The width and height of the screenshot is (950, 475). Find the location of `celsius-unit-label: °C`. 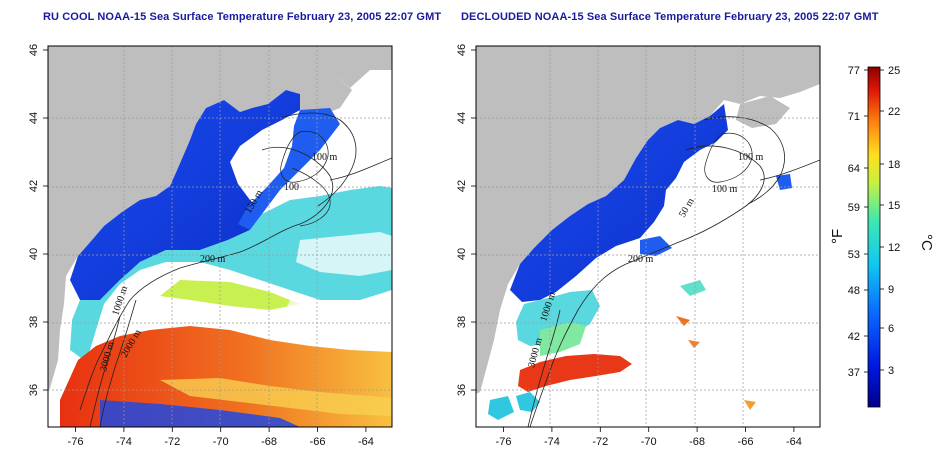

celsius-unit-label: °C is located at coordinates (926, 242).